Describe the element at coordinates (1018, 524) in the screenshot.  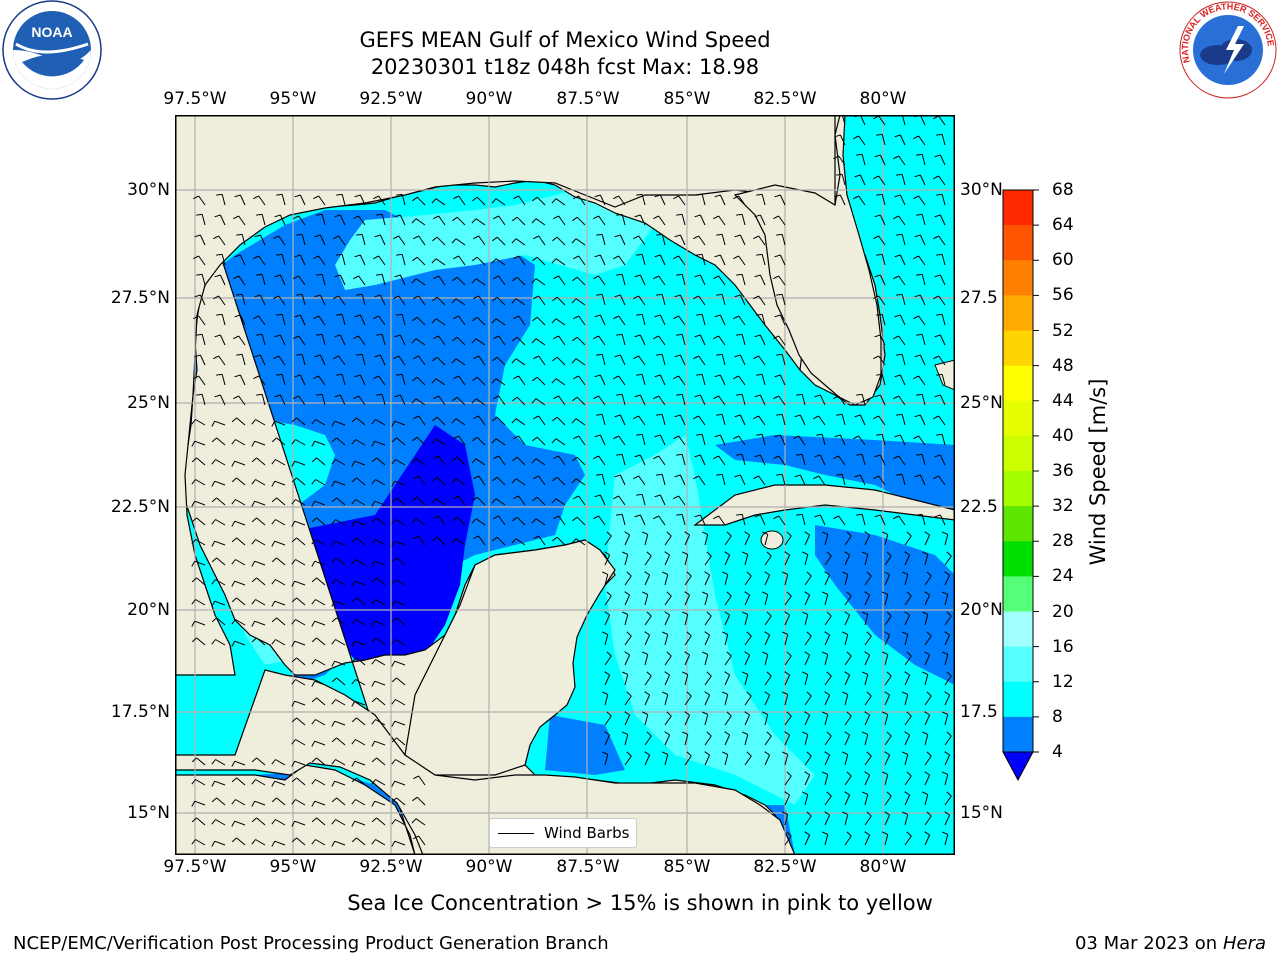
I see `colorbar-segment` at that location.